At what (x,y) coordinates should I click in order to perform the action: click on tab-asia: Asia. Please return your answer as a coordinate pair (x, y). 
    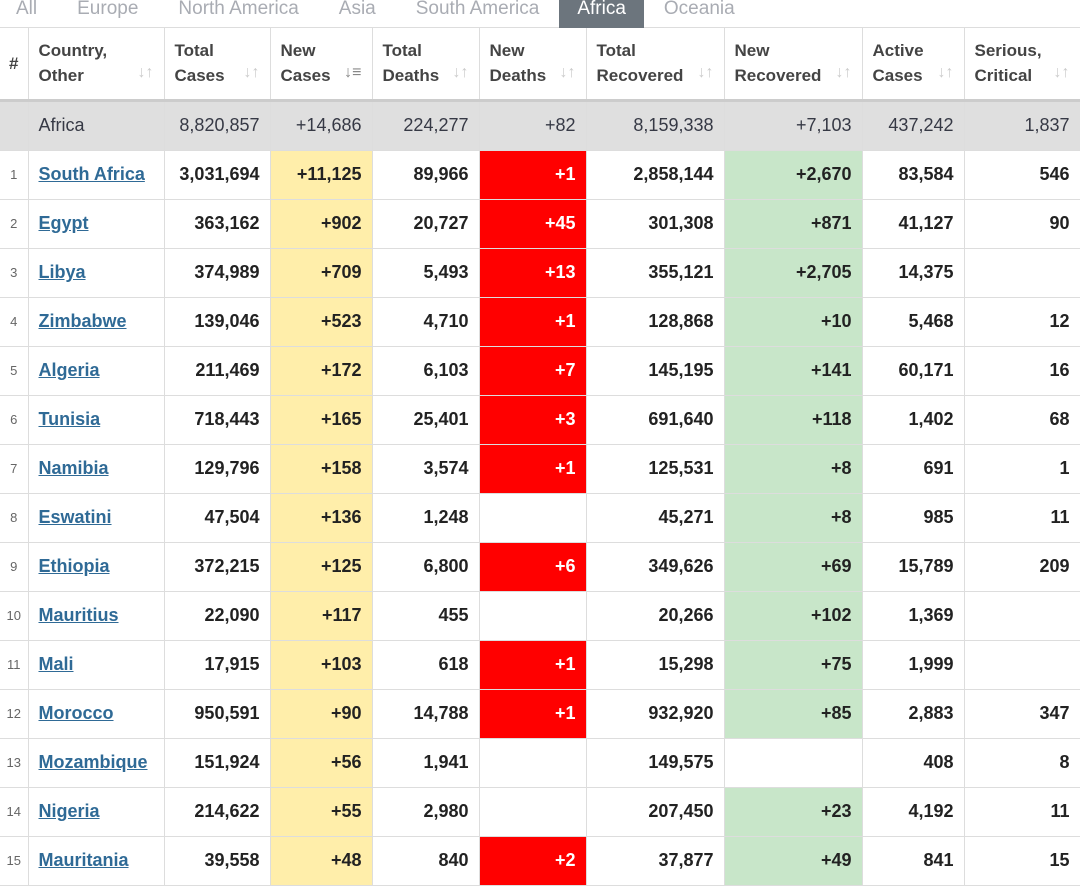
    Looking at the image, I should click on (357, 9).